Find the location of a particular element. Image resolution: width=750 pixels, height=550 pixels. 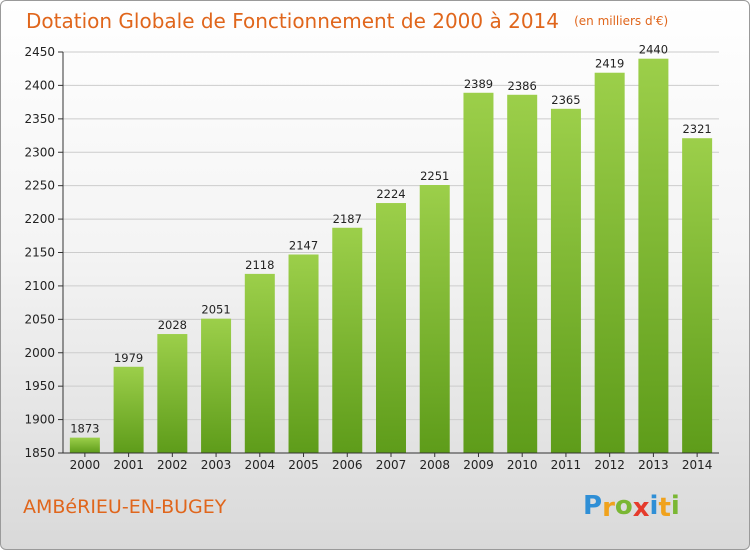

y-tick-label: 2000 is located at coordinates (39, 353).